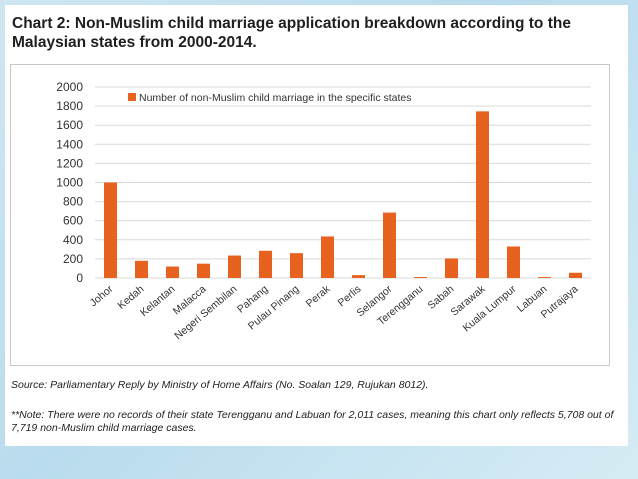 The height and width of the screenshot is (479, 638). I want to click on y-tick-label: 600, so click(73, 221).